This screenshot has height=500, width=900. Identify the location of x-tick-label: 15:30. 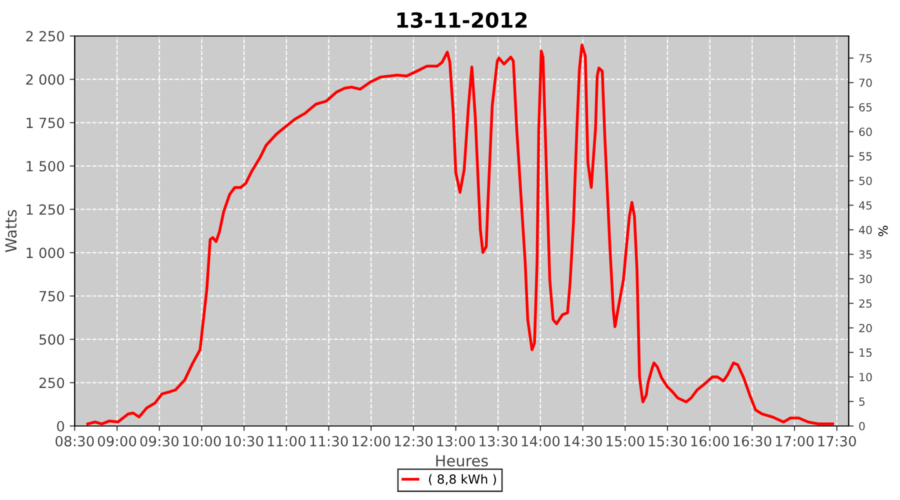
(667, 441).